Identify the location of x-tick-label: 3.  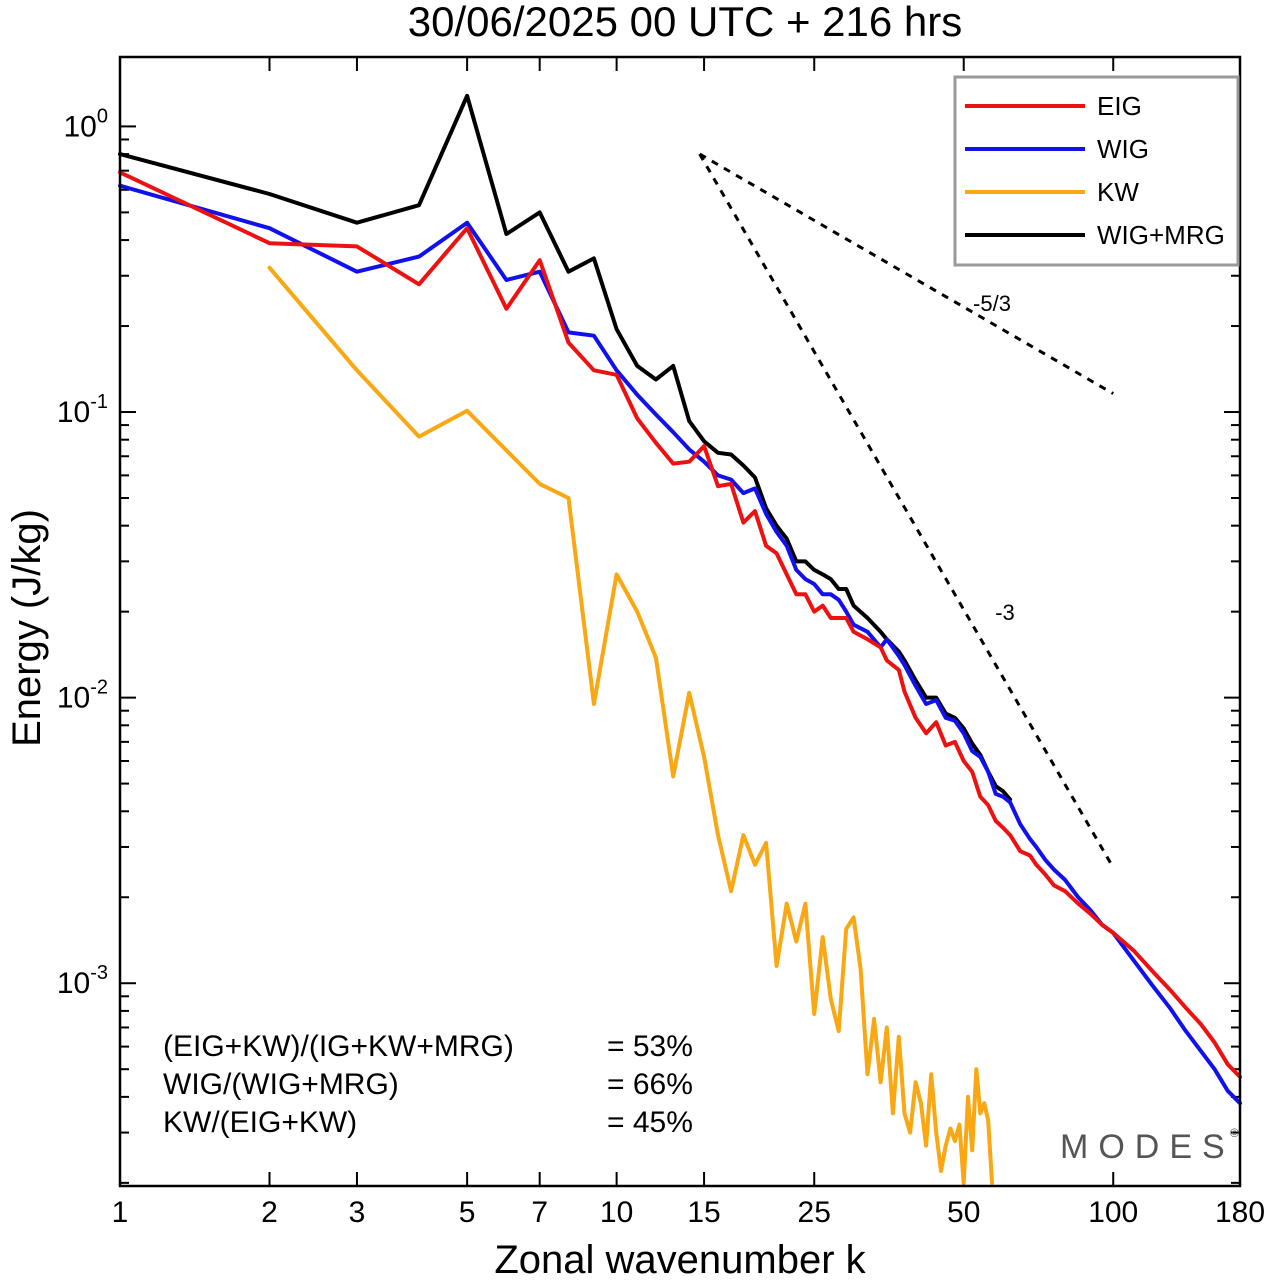
(357, 1212).